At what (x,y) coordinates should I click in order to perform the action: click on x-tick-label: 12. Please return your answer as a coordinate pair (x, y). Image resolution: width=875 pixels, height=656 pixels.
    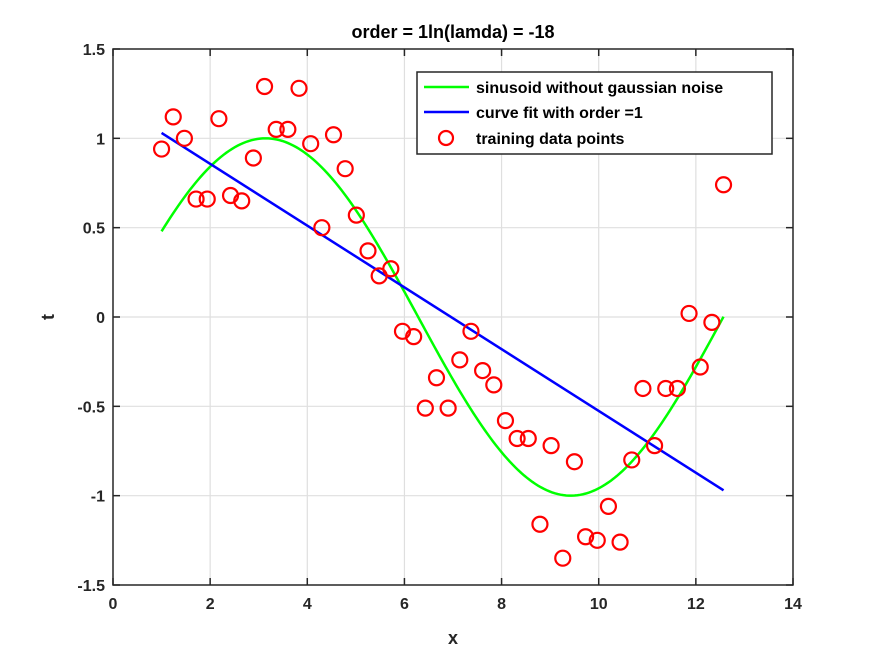
    Looking at the image, I should click on (696, 604).